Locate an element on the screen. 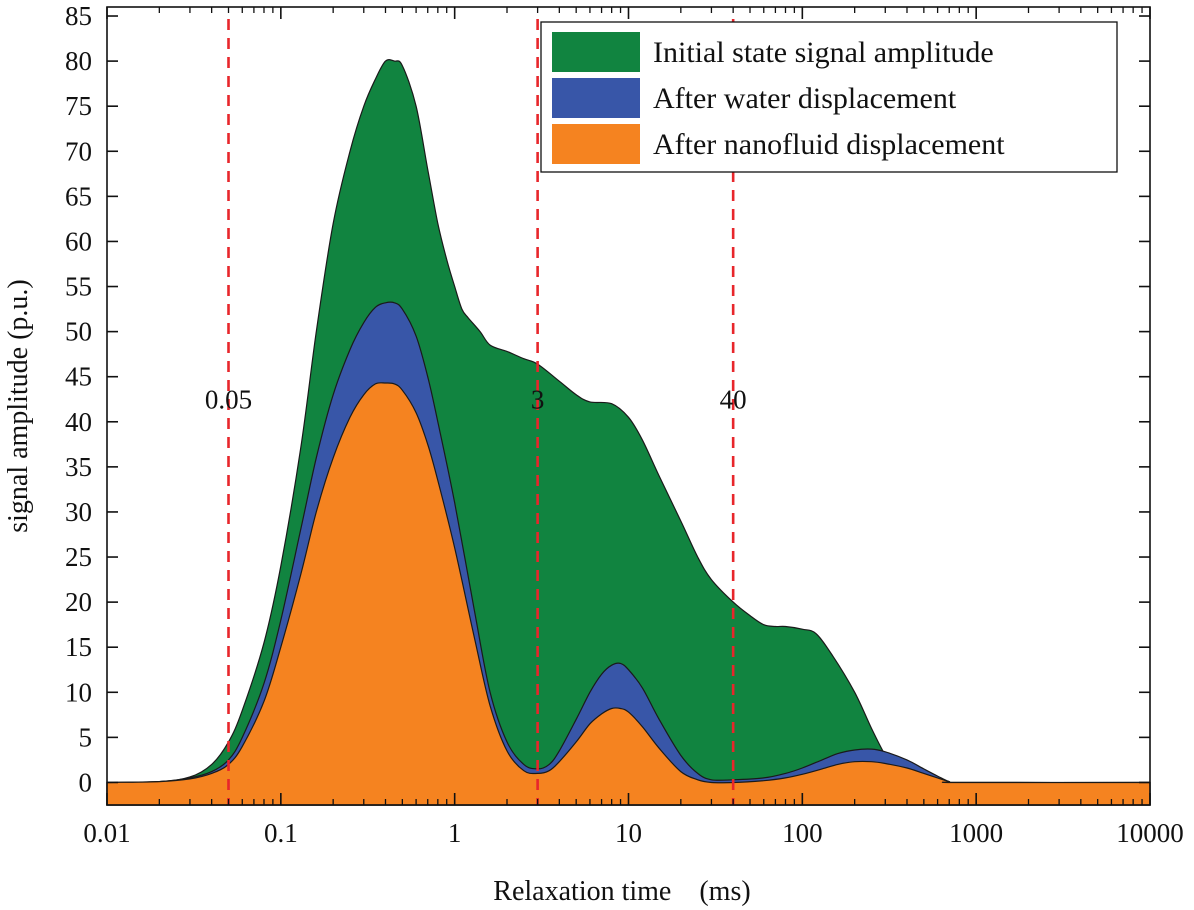 This screenshot has width=1194, height=910. y-axis-title: signal amplitude (p.u.) is located at coordinates (18, 406).